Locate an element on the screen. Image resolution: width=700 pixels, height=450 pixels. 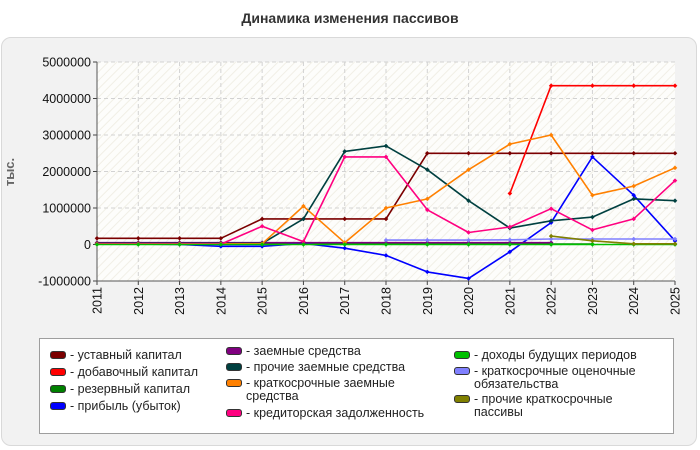
legend-label: - прибыль (убыток) is located at coordinates (125, 406).